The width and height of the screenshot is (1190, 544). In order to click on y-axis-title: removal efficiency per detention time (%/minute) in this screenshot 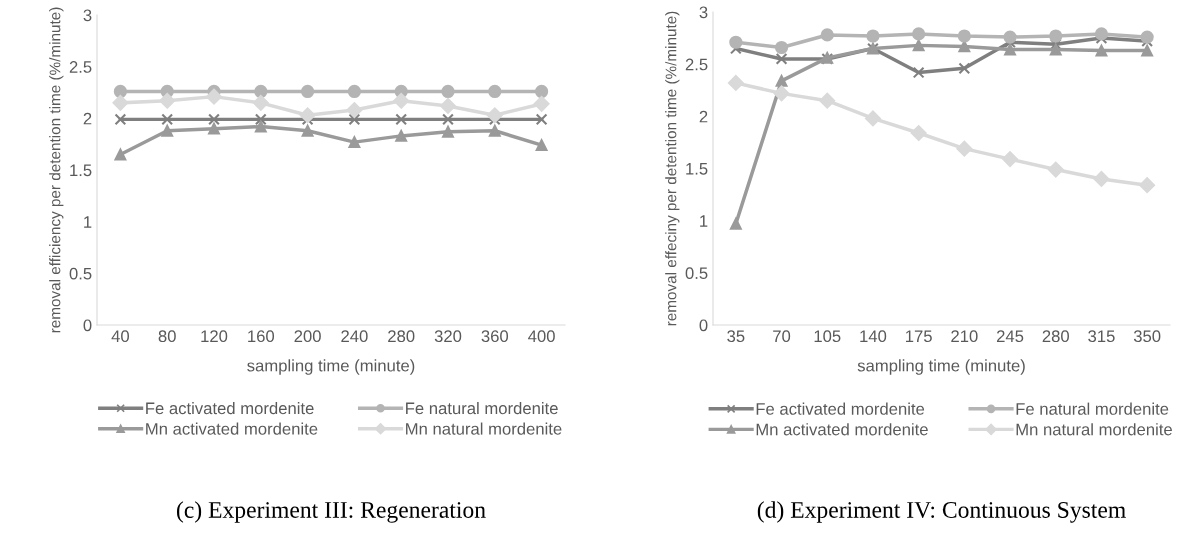, I will do `click(56, 170)`.